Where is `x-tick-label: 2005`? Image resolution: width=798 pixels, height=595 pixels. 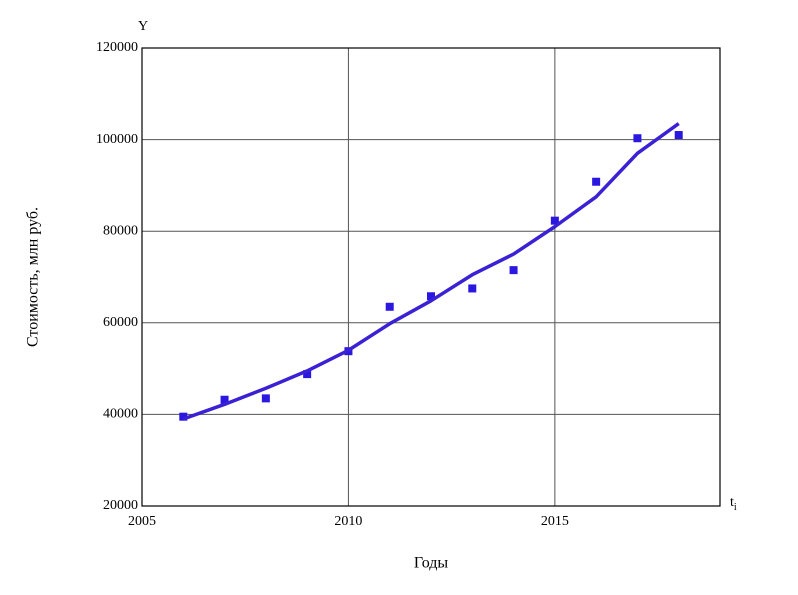 x-tick-label: 2005 is located at coordinates (142, 521).